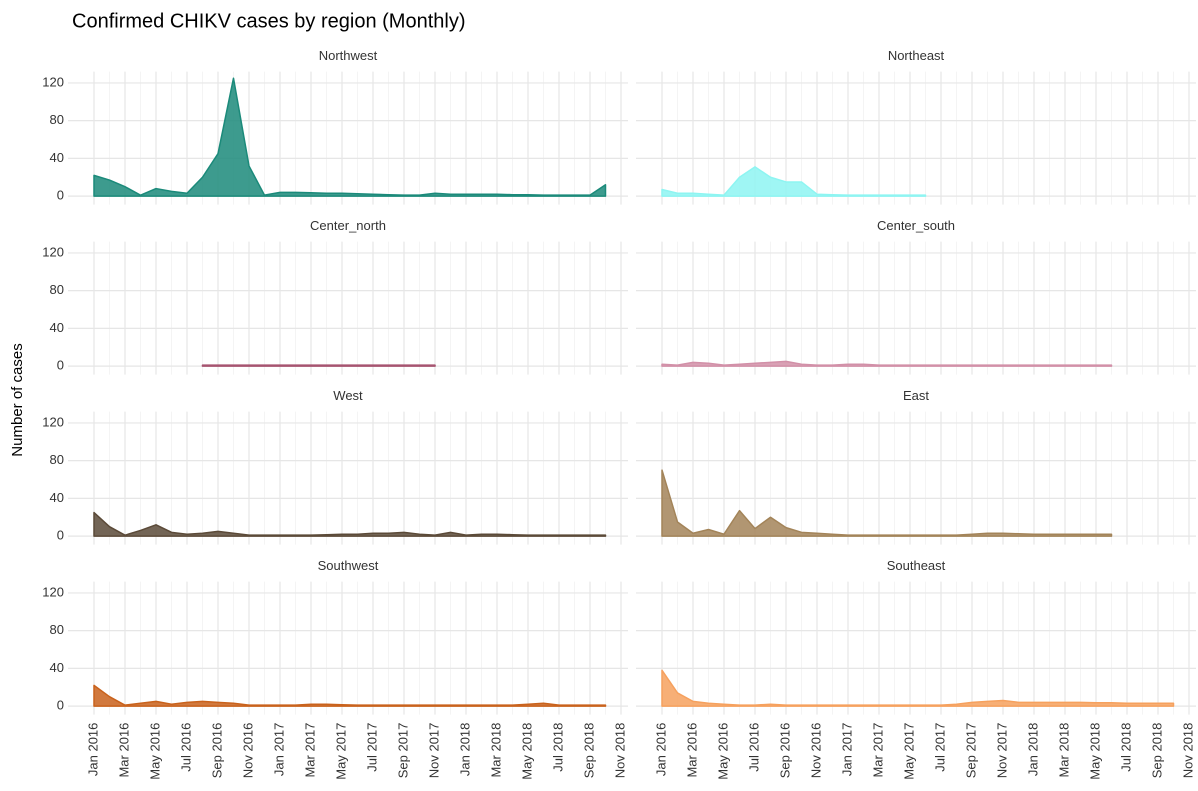  I want to click on facet-label: Northwest, so click(348, 55).